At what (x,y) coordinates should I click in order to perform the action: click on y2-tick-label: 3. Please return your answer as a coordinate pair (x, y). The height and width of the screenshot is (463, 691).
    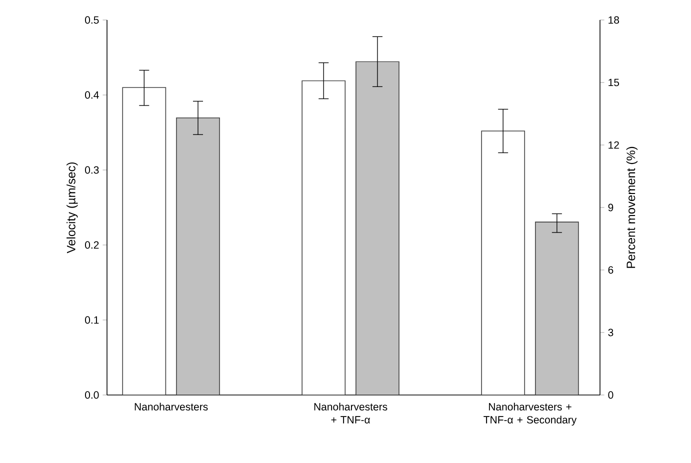
    Looking at the image, I should click on (611, 332).